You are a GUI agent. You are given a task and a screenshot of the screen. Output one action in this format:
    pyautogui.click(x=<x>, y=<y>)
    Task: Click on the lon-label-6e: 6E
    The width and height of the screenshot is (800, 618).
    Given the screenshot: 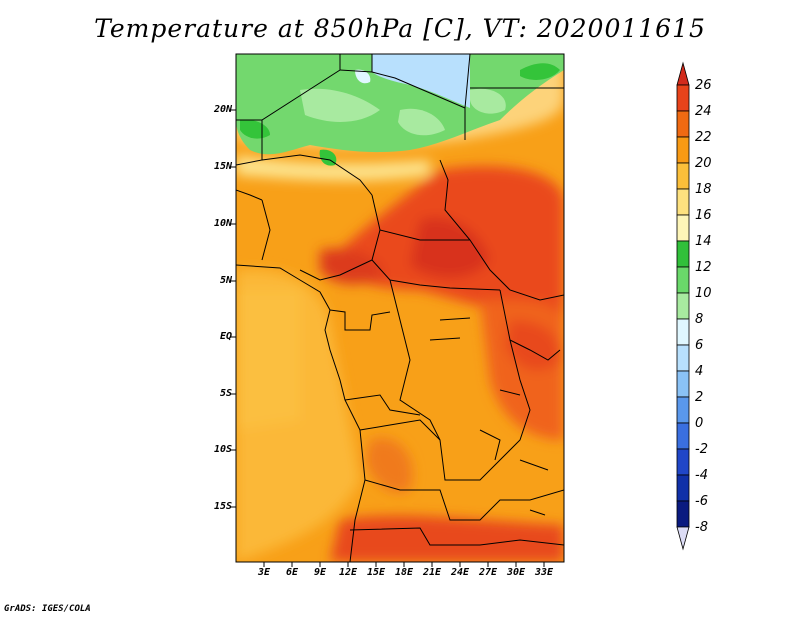 What is the action you would take?
    pyautogui.click(x=292, y=572)
    